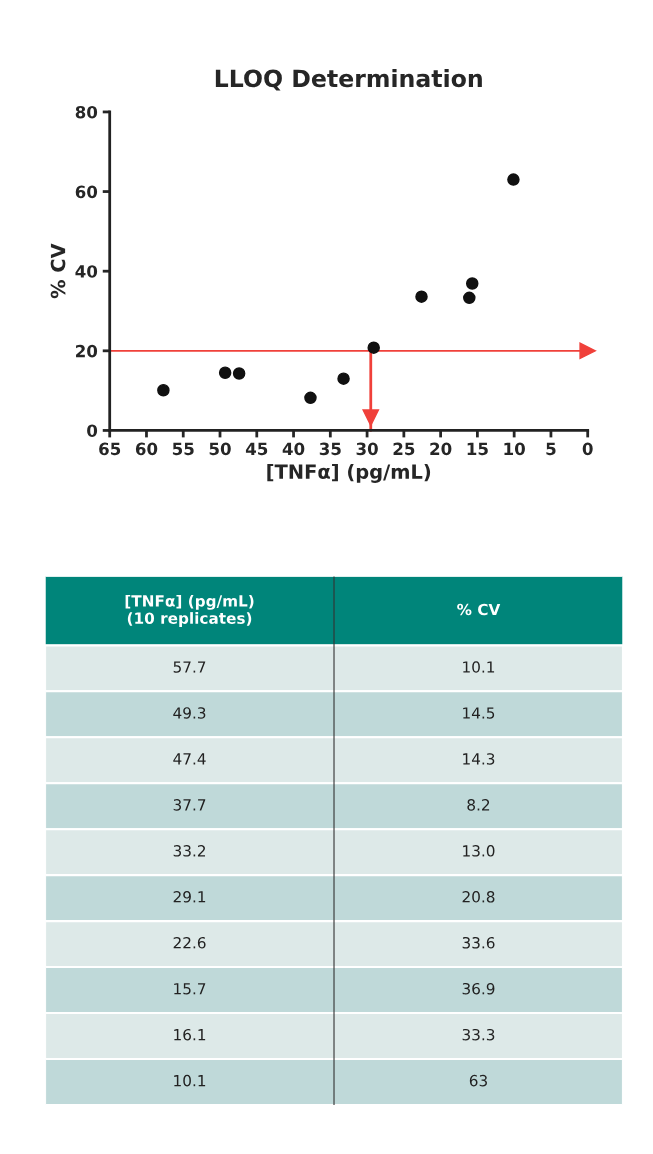 The image size is (653, 1154). I want to click on text: 15.7, so click(190, 989).